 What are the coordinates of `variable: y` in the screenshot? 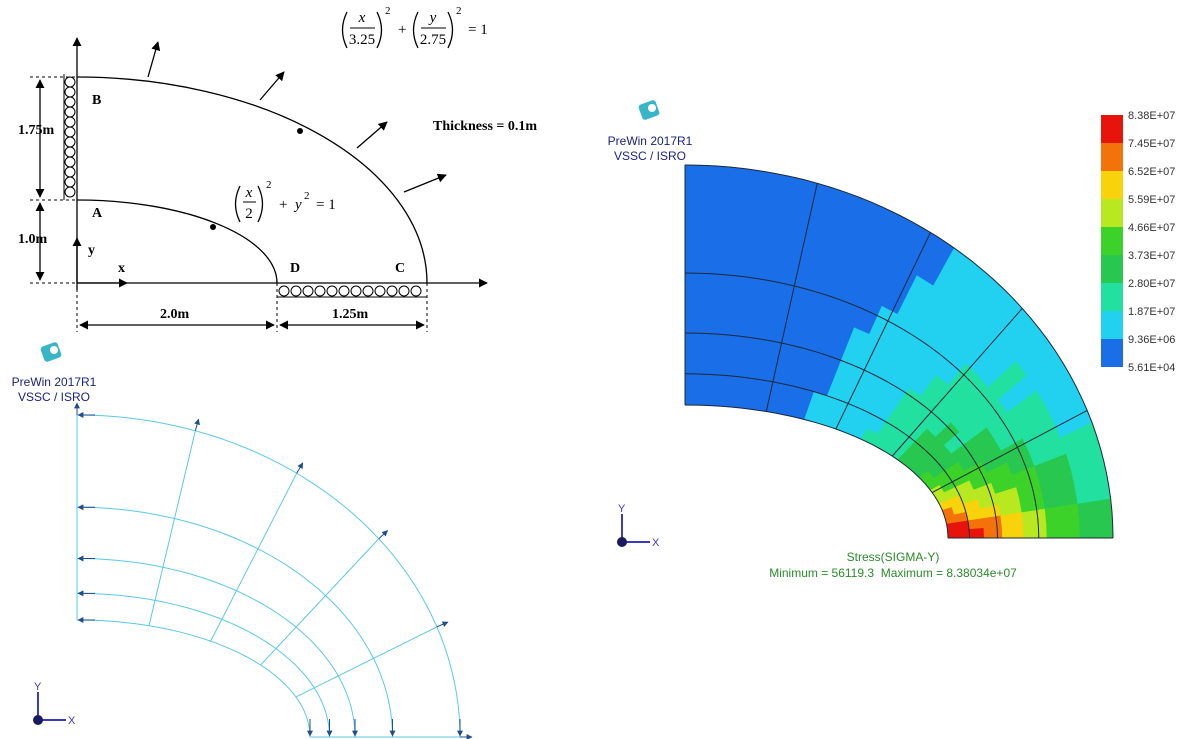 It's located at (297, 205).